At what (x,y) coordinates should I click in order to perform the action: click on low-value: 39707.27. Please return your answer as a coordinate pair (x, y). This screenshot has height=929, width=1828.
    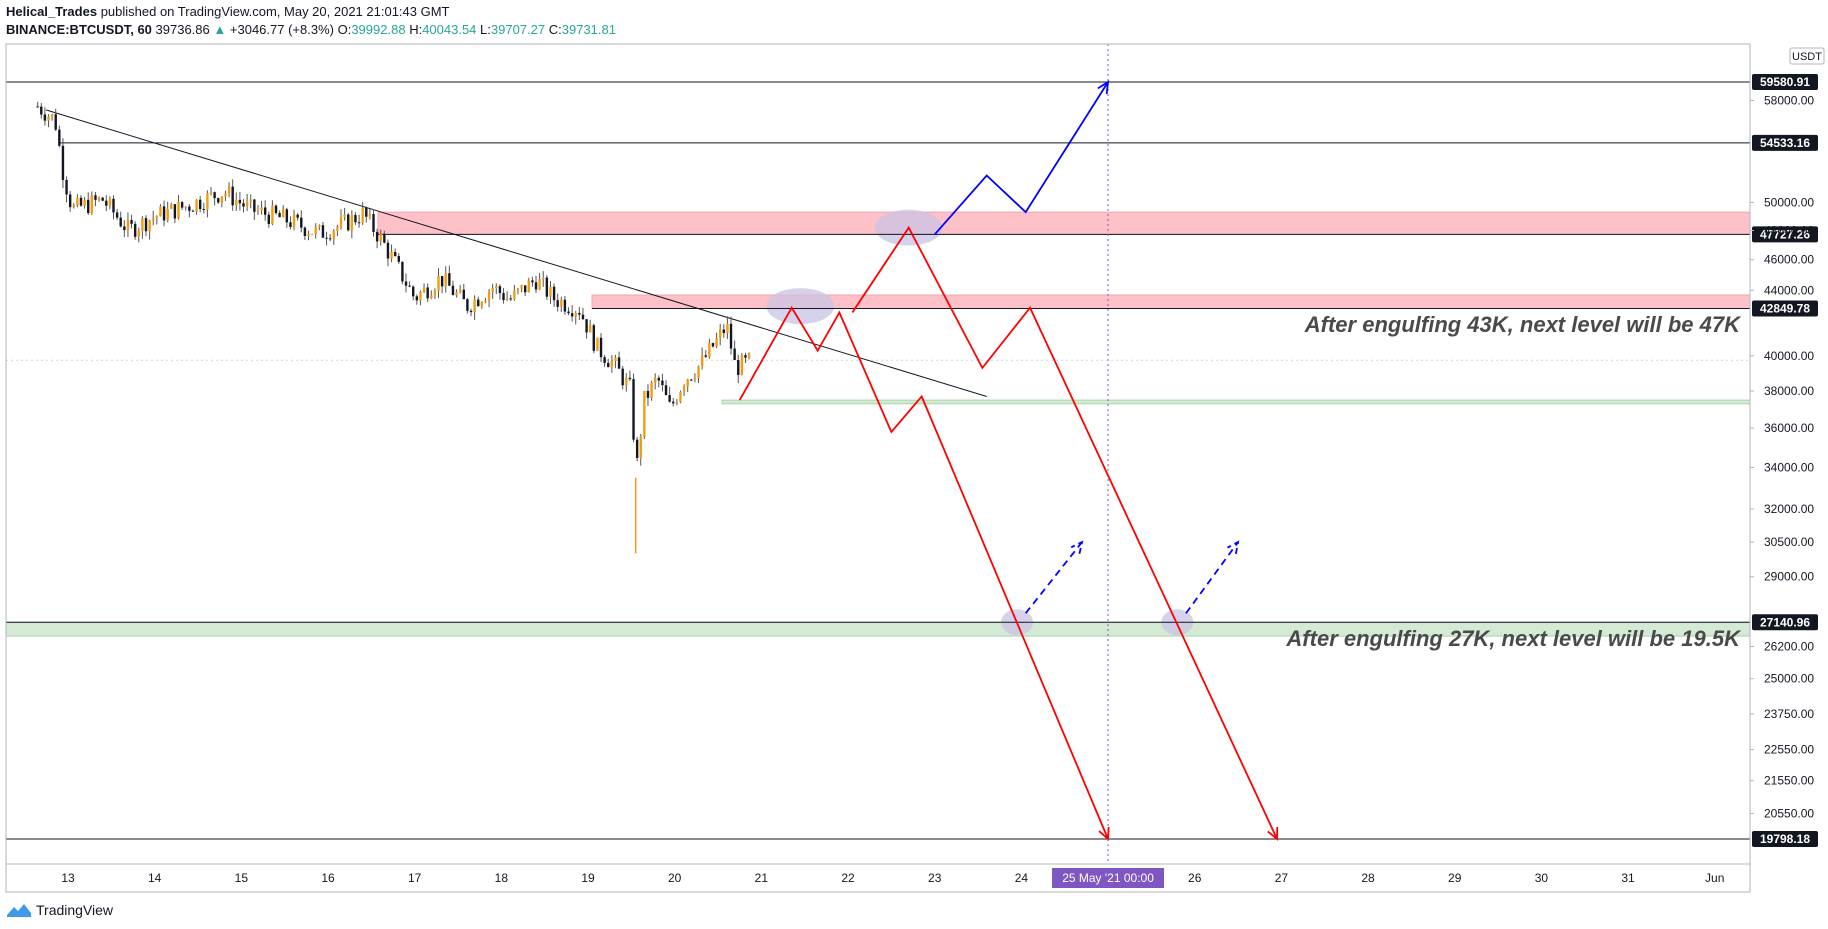
    Looking at the image, I should click on (518, 29).